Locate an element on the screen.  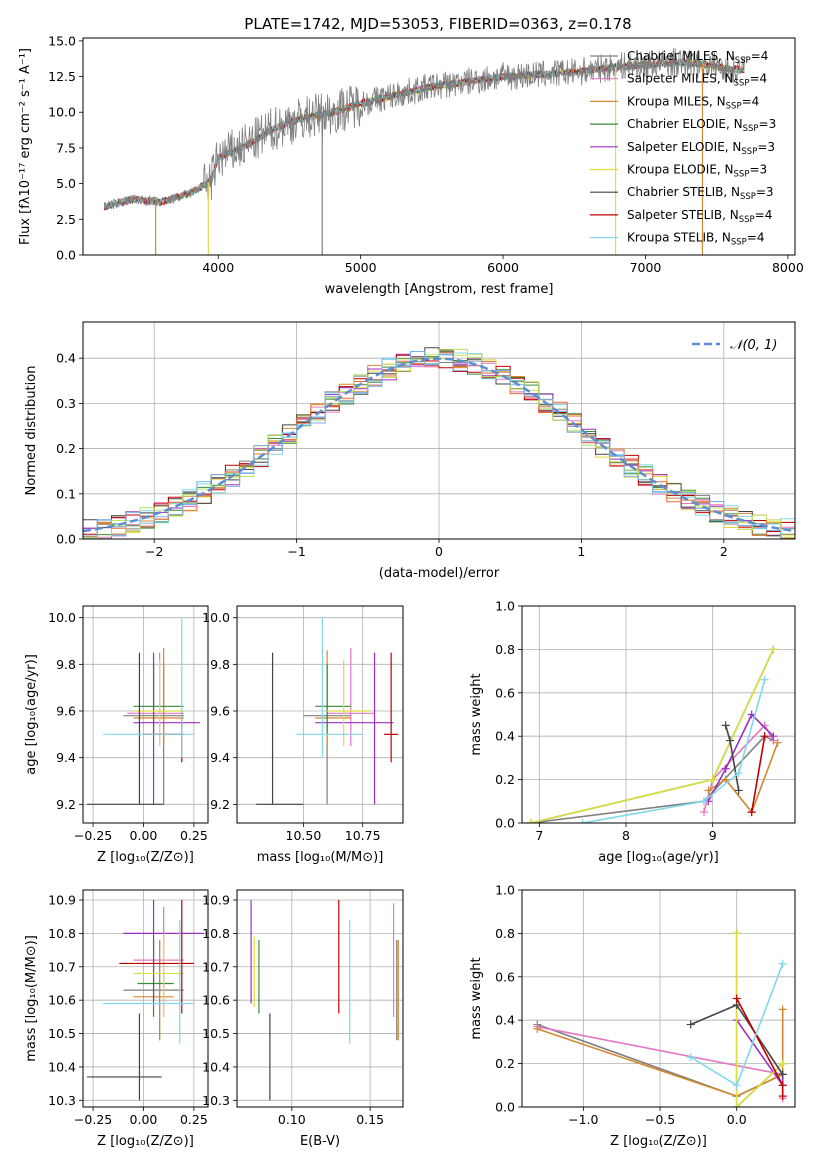
legend-label: Salpeter STELIB, NSSP=4 is located at coordinates (699, 216).